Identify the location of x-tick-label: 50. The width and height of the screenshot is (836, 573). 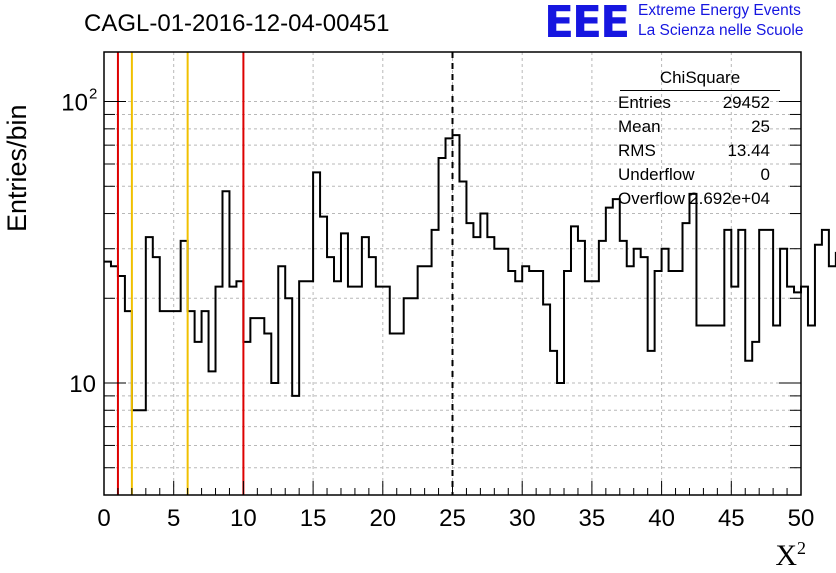
(801, 518).